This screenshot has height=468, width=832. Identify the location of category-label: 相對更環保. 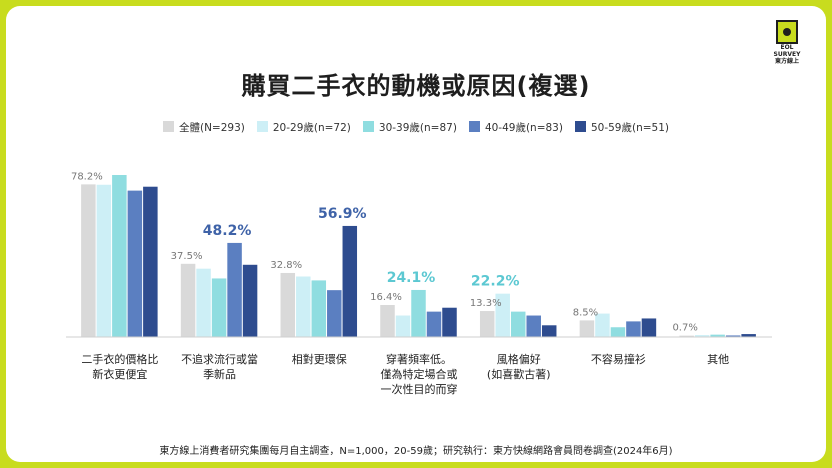
(319, 359).